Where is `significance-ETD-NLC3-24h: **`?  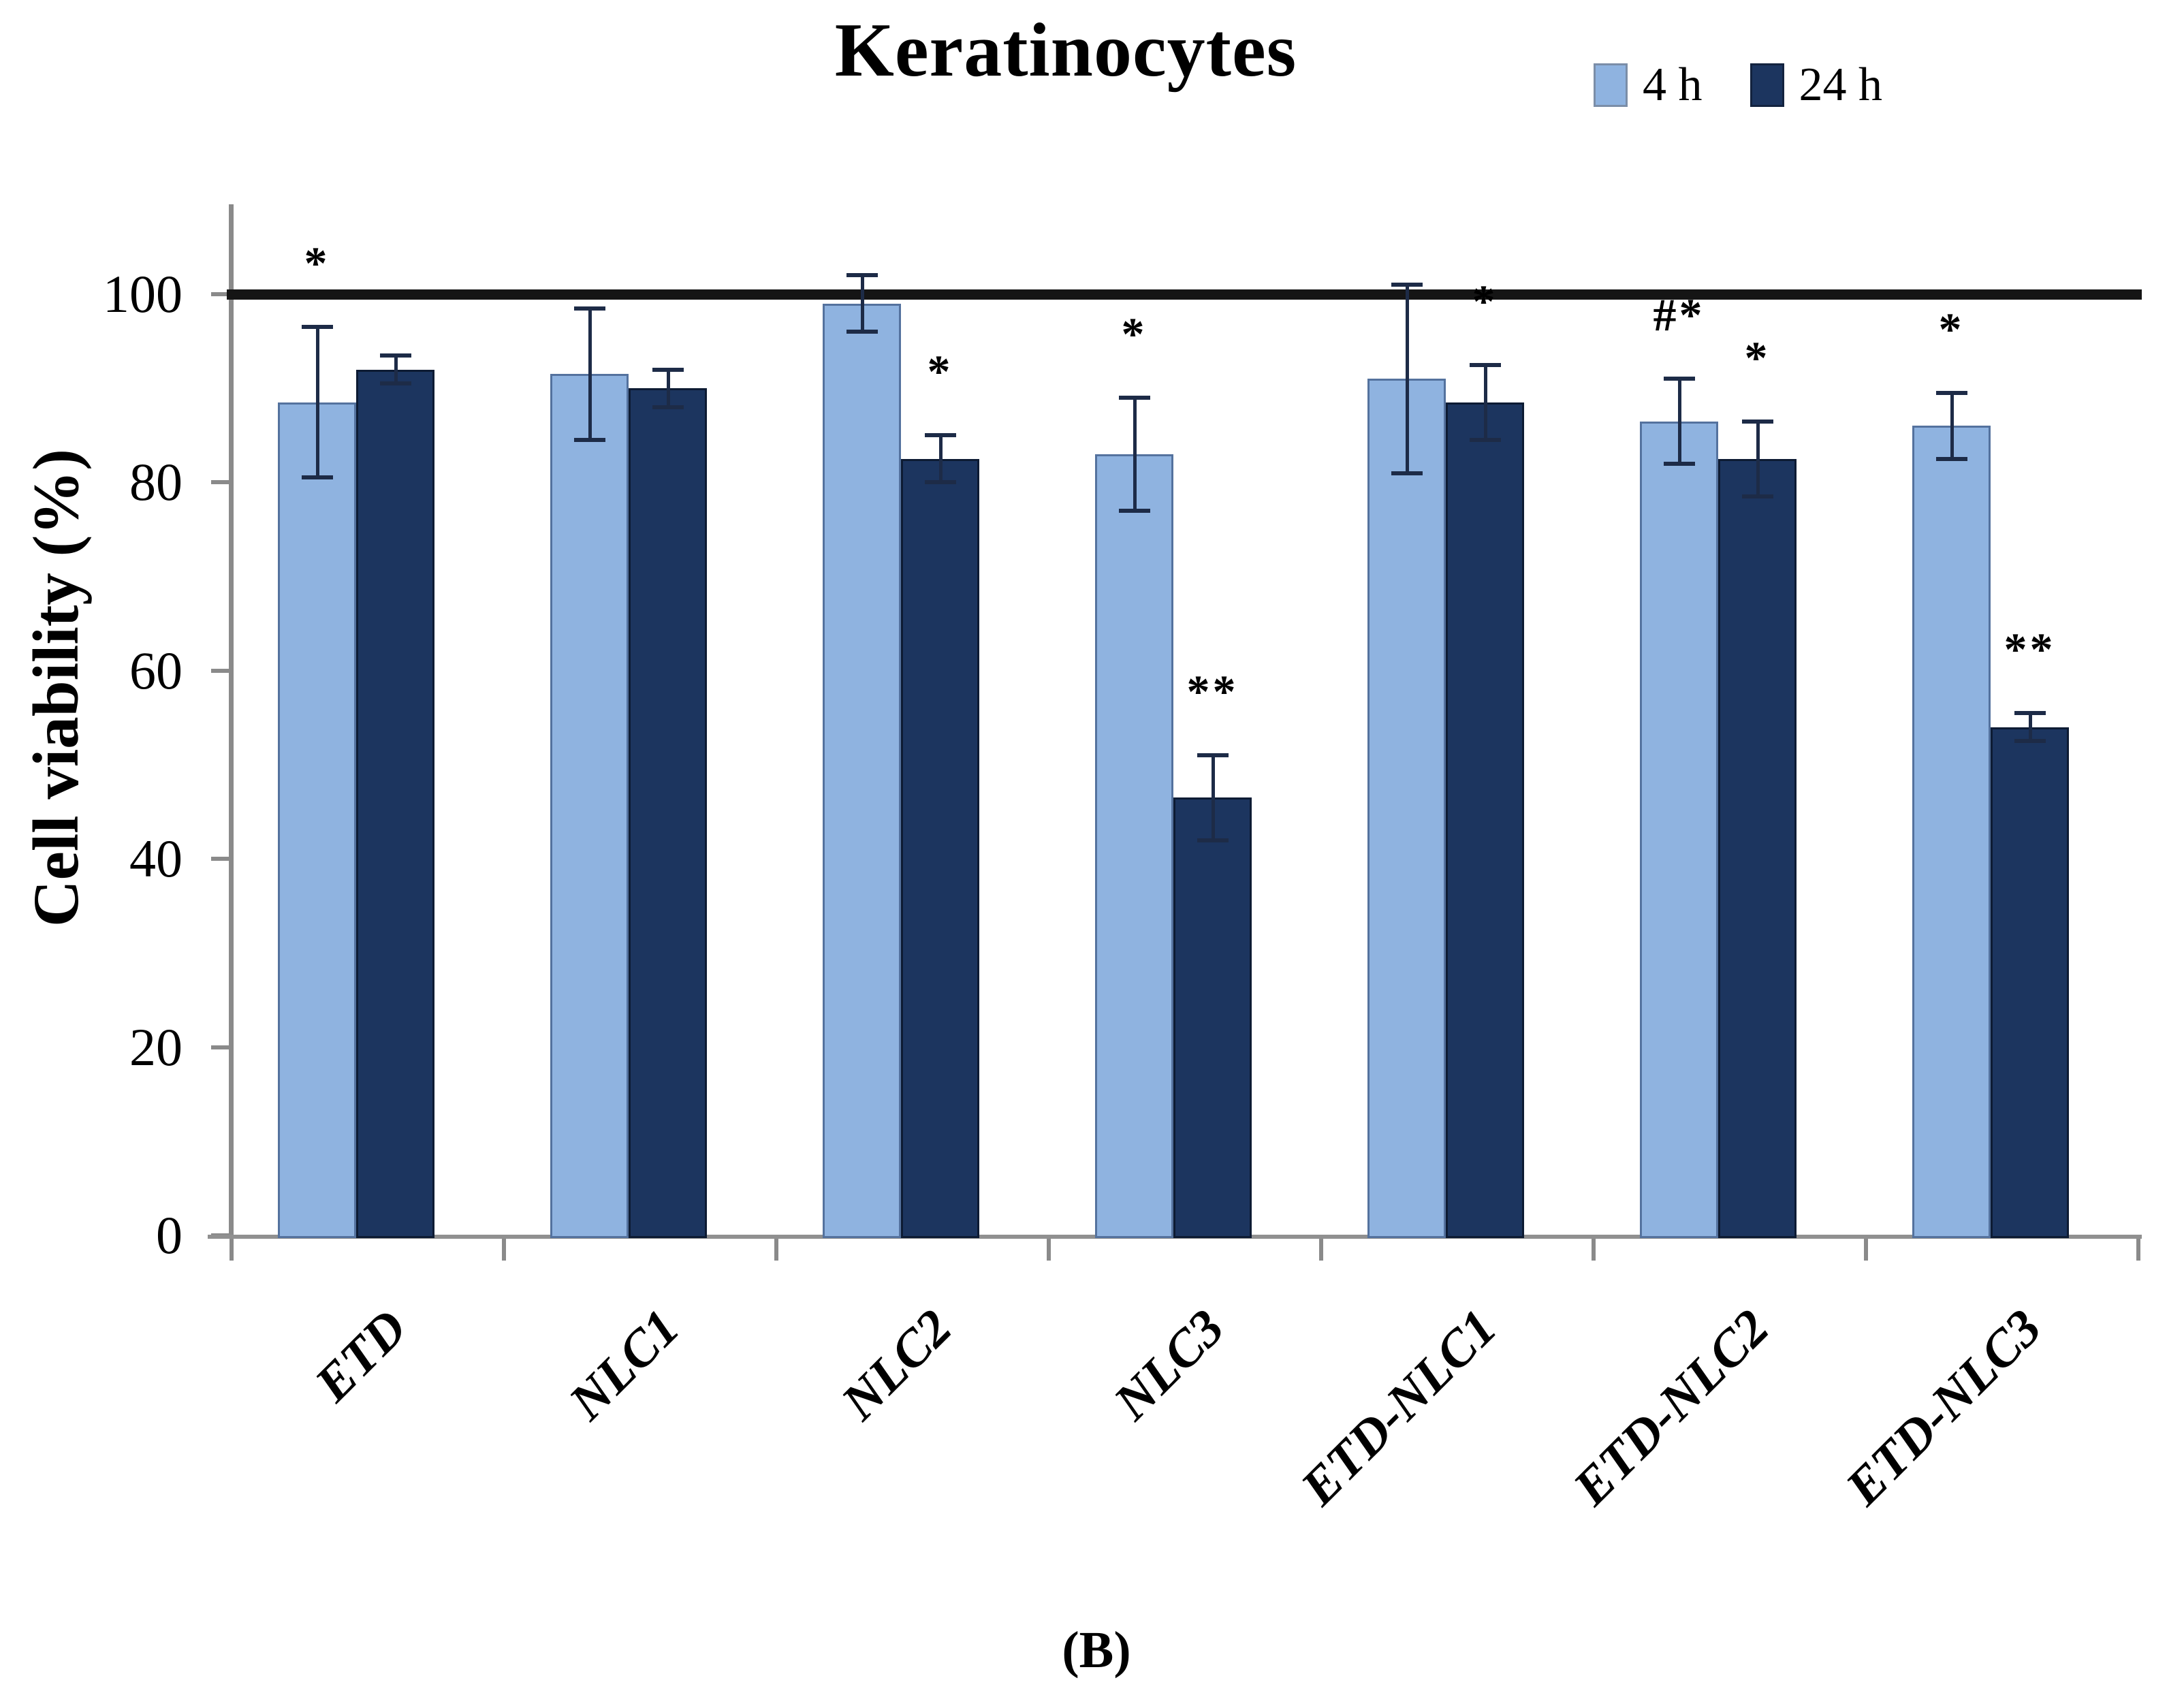
significance-ETD-NLC3-24h: ** is located at coordinates (2030, 648).